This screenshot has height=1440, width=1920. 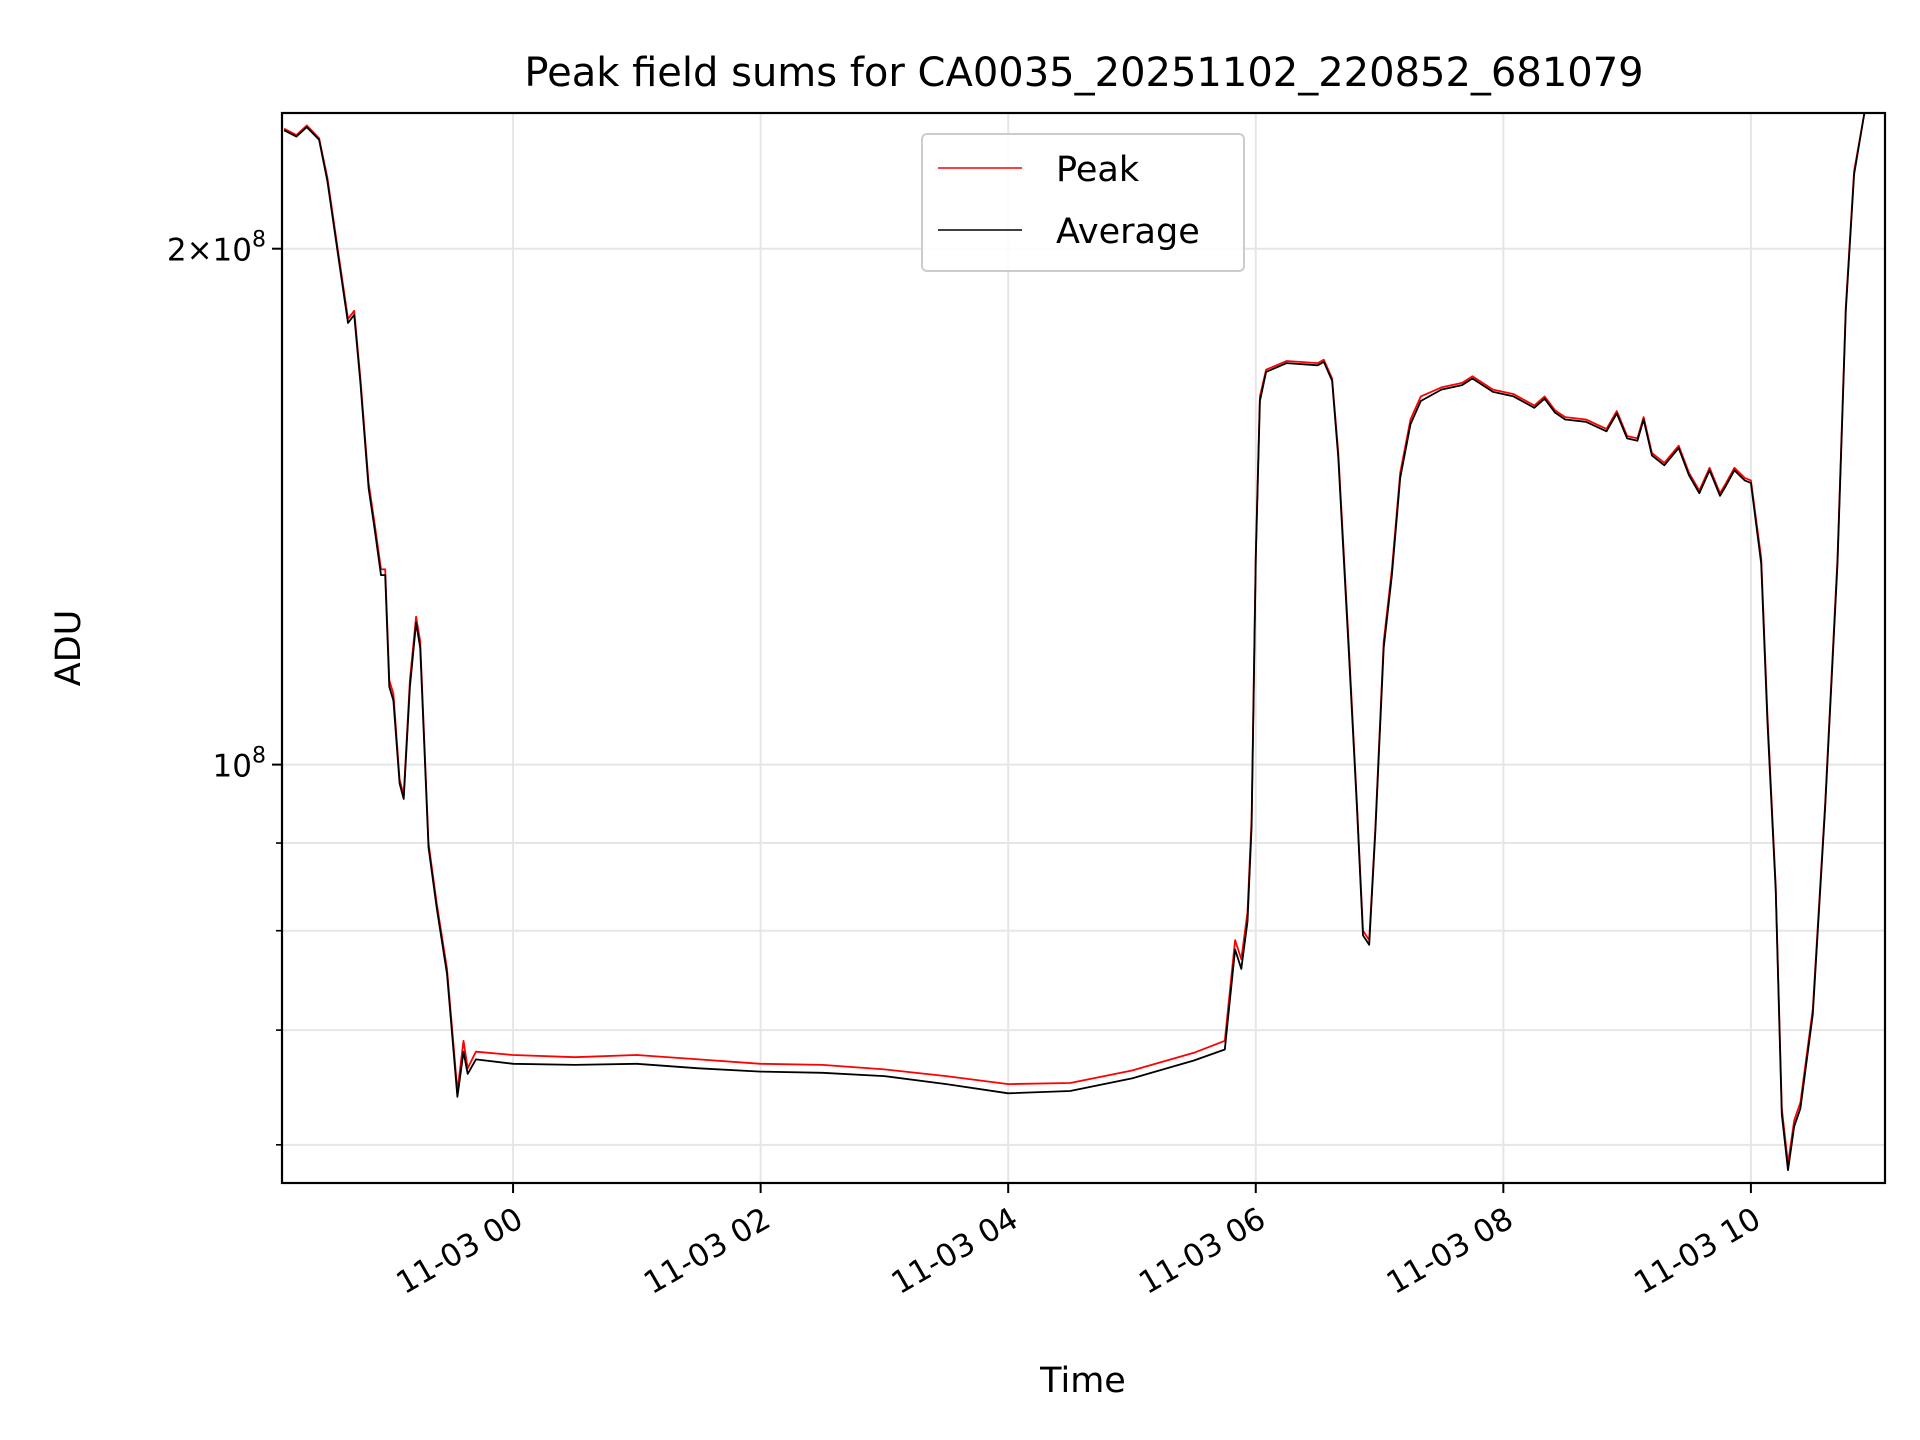 I want to click on legend: Peak Average, so click(x=1083, y=202).